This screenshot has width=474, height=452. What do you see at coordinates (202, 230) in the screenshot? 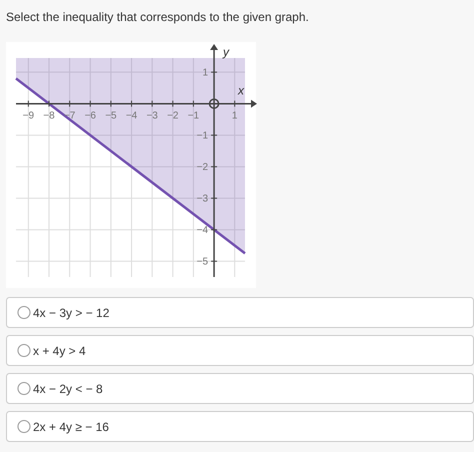
I see `y-tick-label: −4` at bounding box center [202, 230].